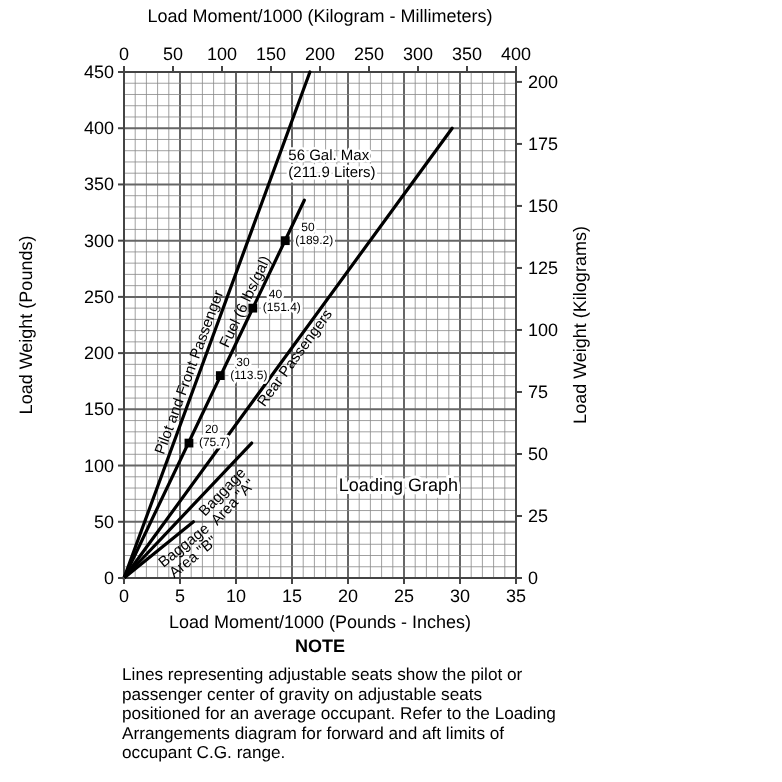  What do you see at coordinates (98, 353) in the screenshot?
I see `y-tick-label: 200` at bounding box center [98, 353].